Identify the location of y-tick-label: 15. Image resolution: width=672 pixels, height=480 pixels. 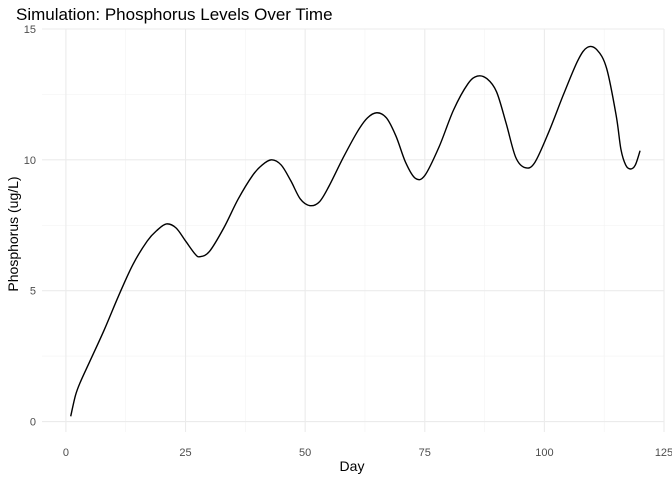
(30, 30).